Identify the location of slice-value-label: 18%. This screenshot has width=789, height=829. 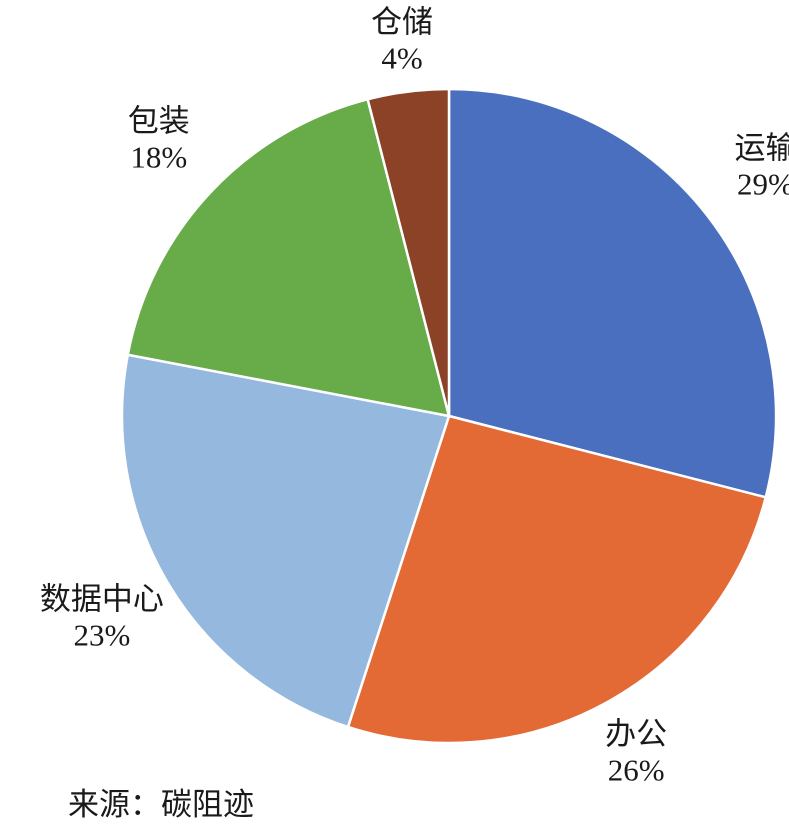
(158, 157).